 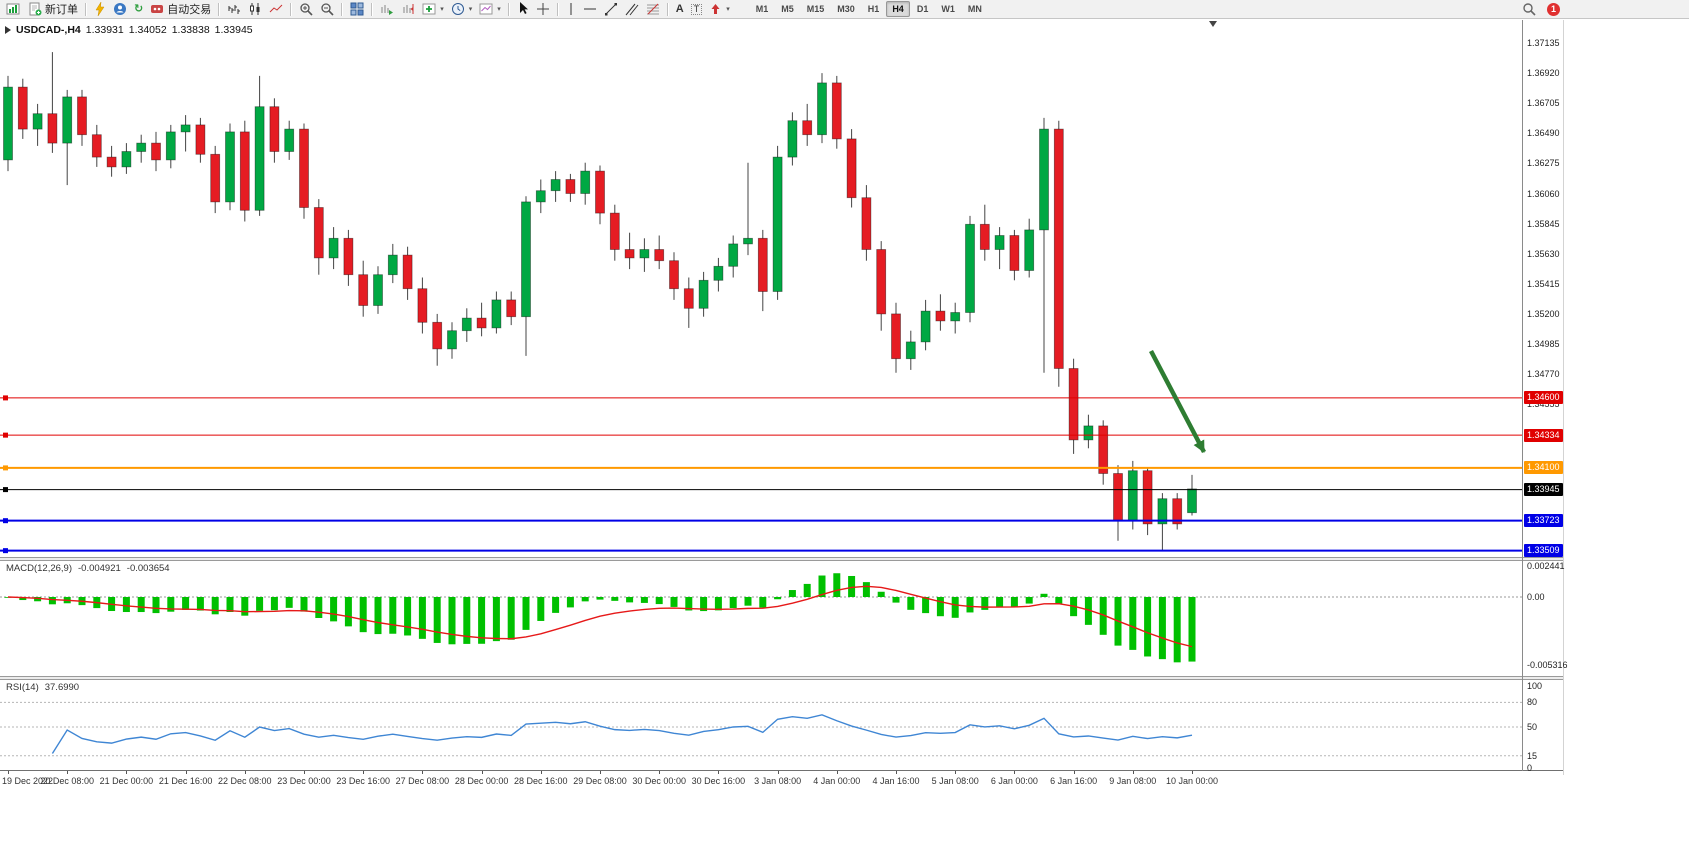 What do you see at coordinates (408, 9) in the screenshot?
I see `chart-shift-button` at bounding box center [408, 9].